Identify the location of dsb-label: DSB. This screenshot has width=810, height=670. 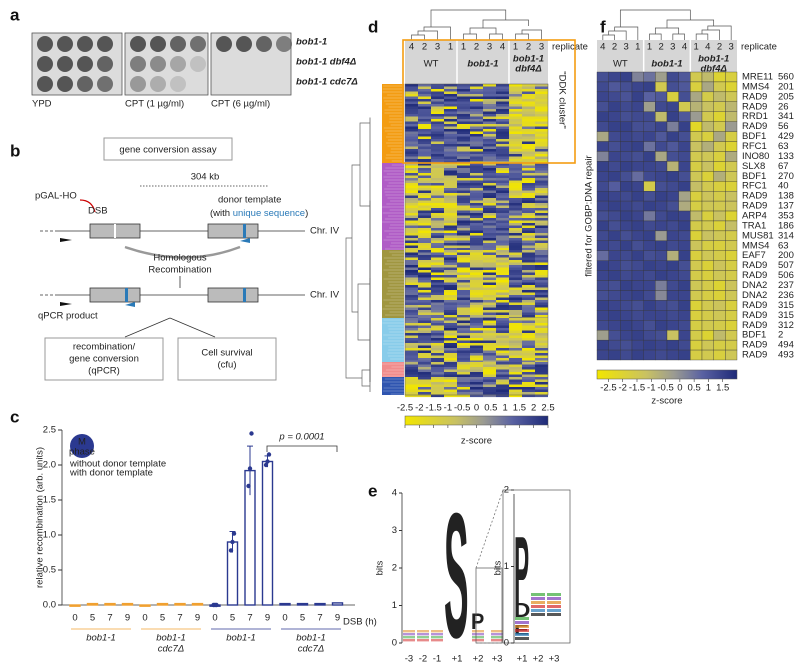
(98, 211).